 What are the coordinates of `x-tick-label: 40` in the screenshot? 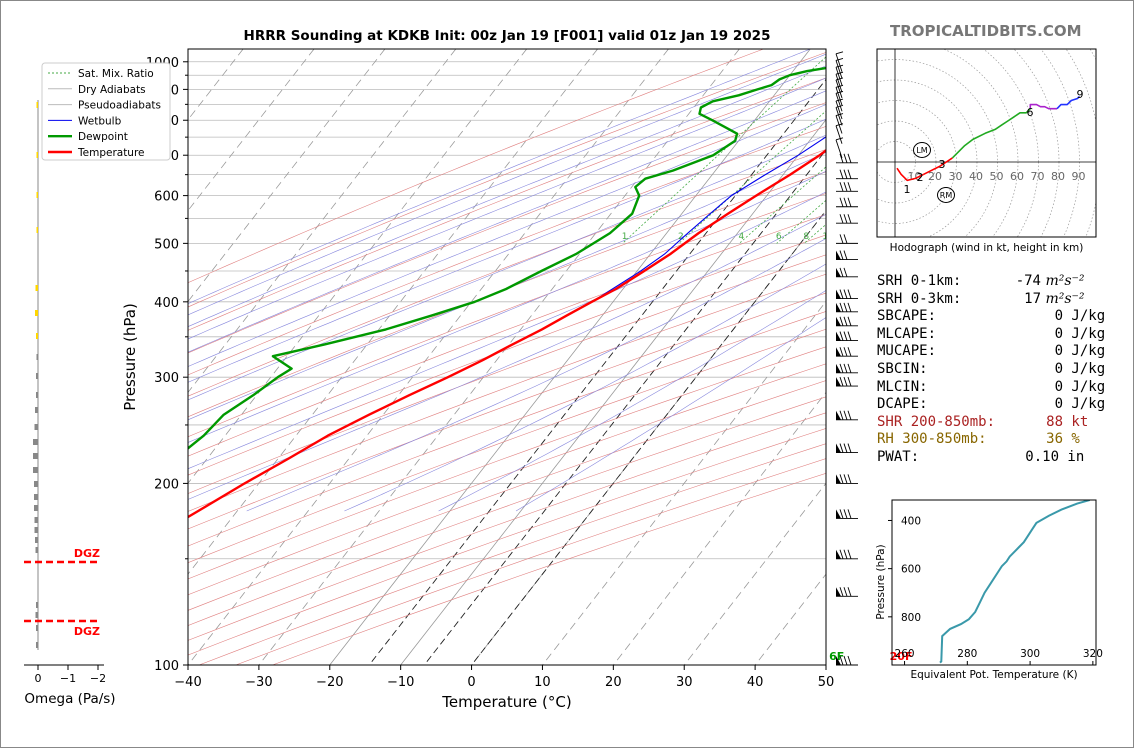 It's located at (755, 682).